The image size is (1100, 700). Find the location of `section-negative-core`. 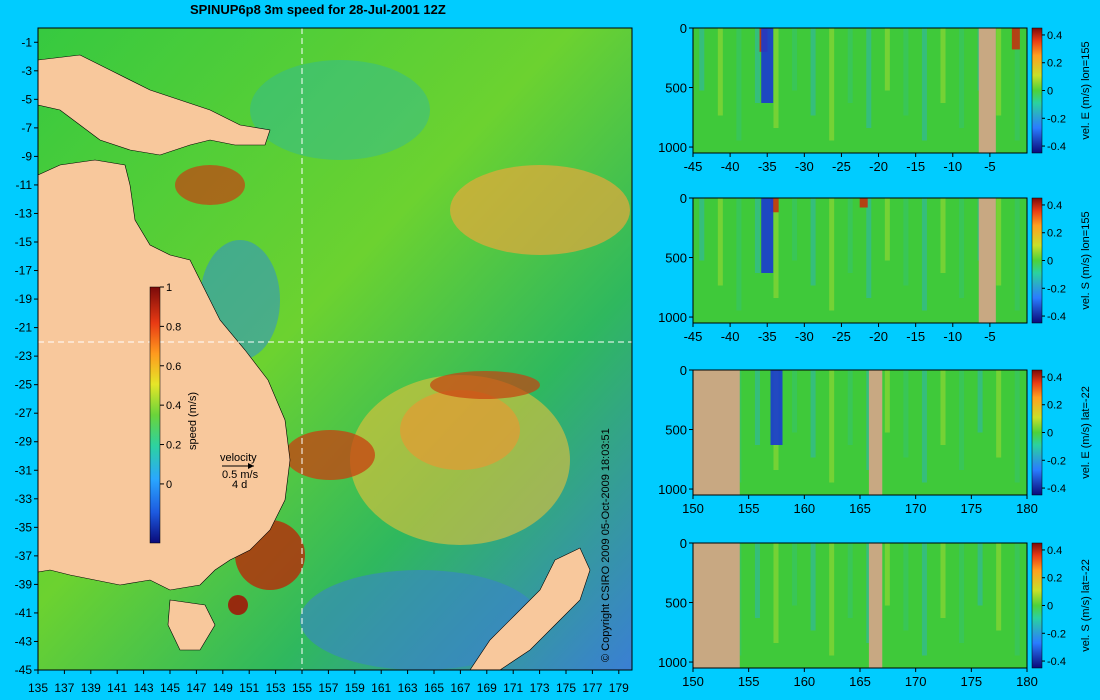

section-negative-core is located at coordinates (767, 235).